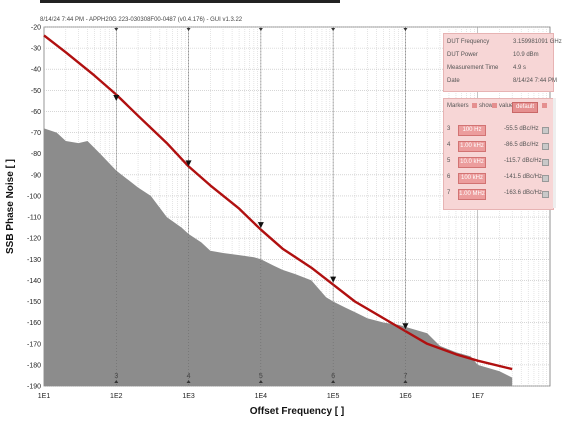  I want to click on info-row-dut-power: DUT Power 10.9 dBm, so click(498, 56).